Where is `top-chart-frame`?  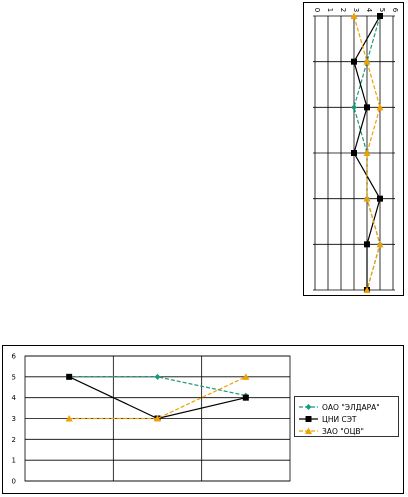
top-chart-frame is located at coordinates (353, 149).